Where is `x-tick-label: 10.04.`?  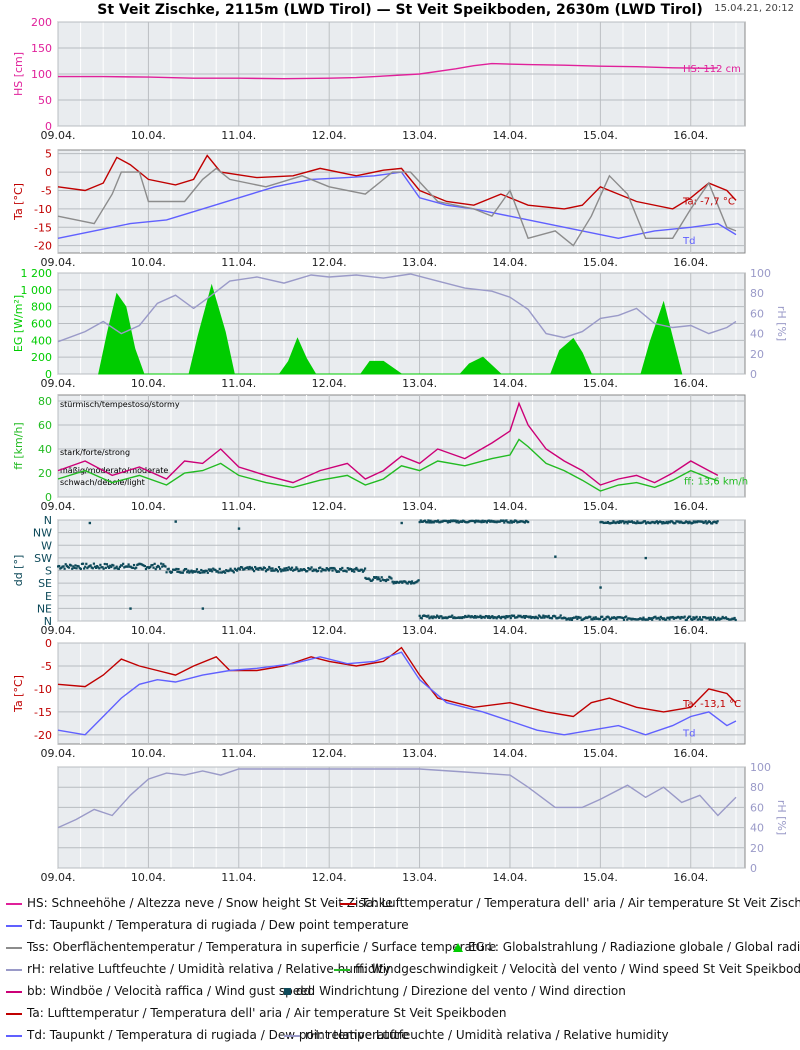 x-tick-label: 10.04. is located at coordinates (148, 630).